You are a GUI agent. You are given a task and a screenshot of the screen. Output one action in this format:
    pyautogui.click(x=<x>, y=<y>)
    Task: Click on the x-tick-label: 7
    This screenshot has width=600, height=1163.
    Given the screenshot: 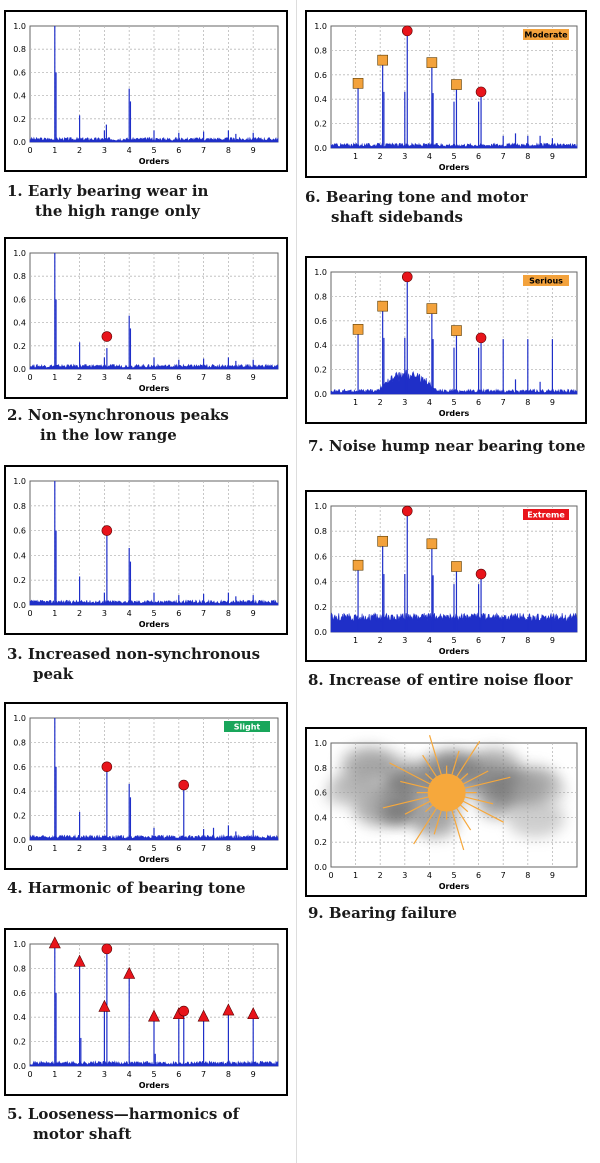 What is the action you would take?
    pyautogui.click(x=503, y=875)
    